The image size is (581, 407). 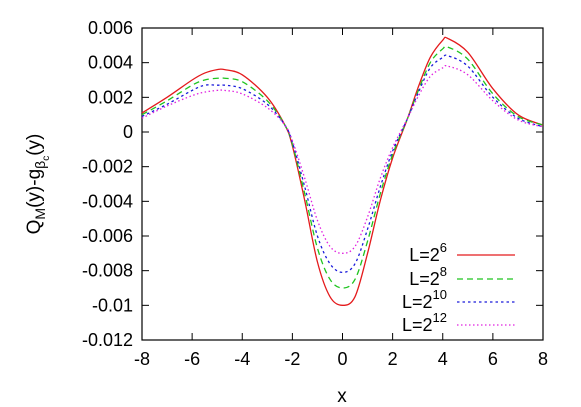 What do you see at coordinates (543, 359) in the screenshot?
I see `x-tick-label: 8` at bounding box center [543, 359].